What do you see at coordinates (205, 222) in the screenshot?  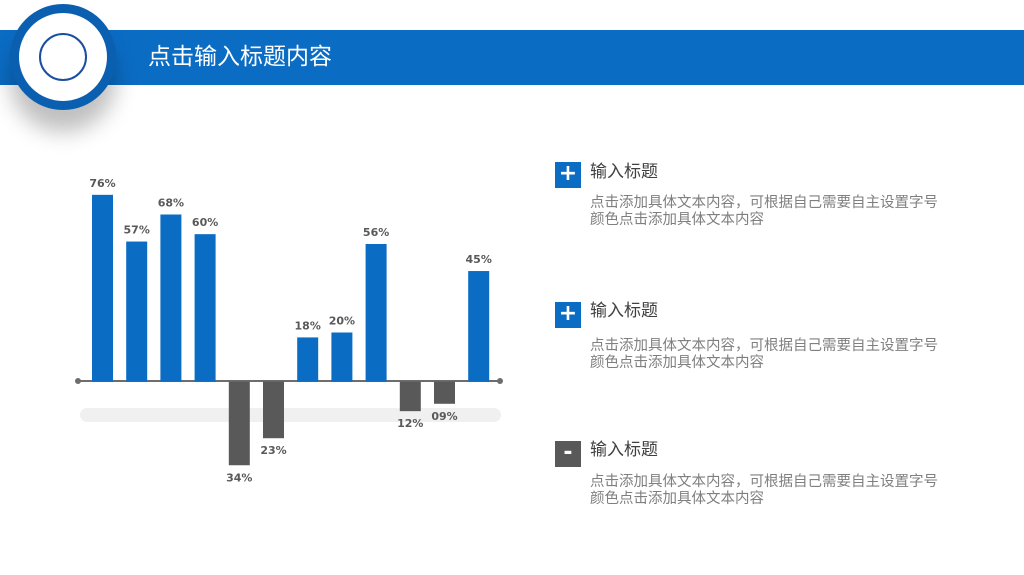 I see `value-label: 60%` at bounding box center [205, 222].